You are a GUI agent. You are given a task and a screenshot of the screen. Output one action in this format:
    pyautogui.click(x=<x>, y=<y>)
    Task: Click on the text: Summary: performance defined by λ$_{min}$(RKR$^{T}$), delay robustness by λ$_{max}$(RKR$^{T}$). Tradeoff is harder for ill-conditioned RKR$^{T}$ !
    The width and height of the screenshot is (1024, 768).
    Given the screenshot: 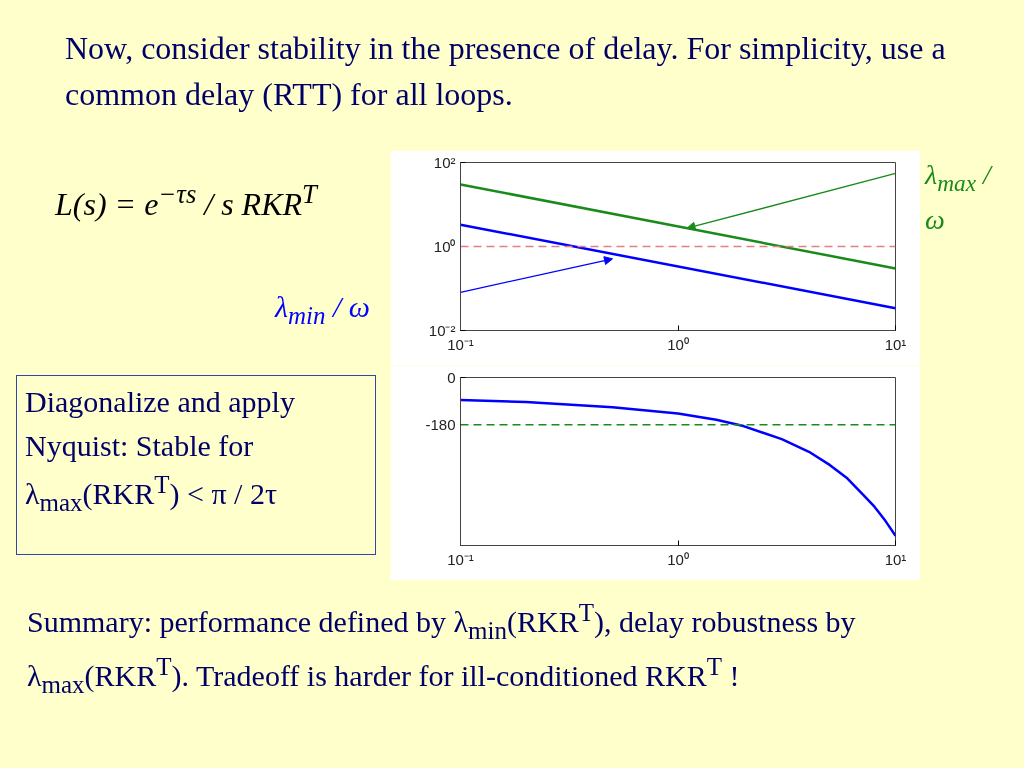 What is the action you would take?
    pyautogui.click(x=441, y=649)
    